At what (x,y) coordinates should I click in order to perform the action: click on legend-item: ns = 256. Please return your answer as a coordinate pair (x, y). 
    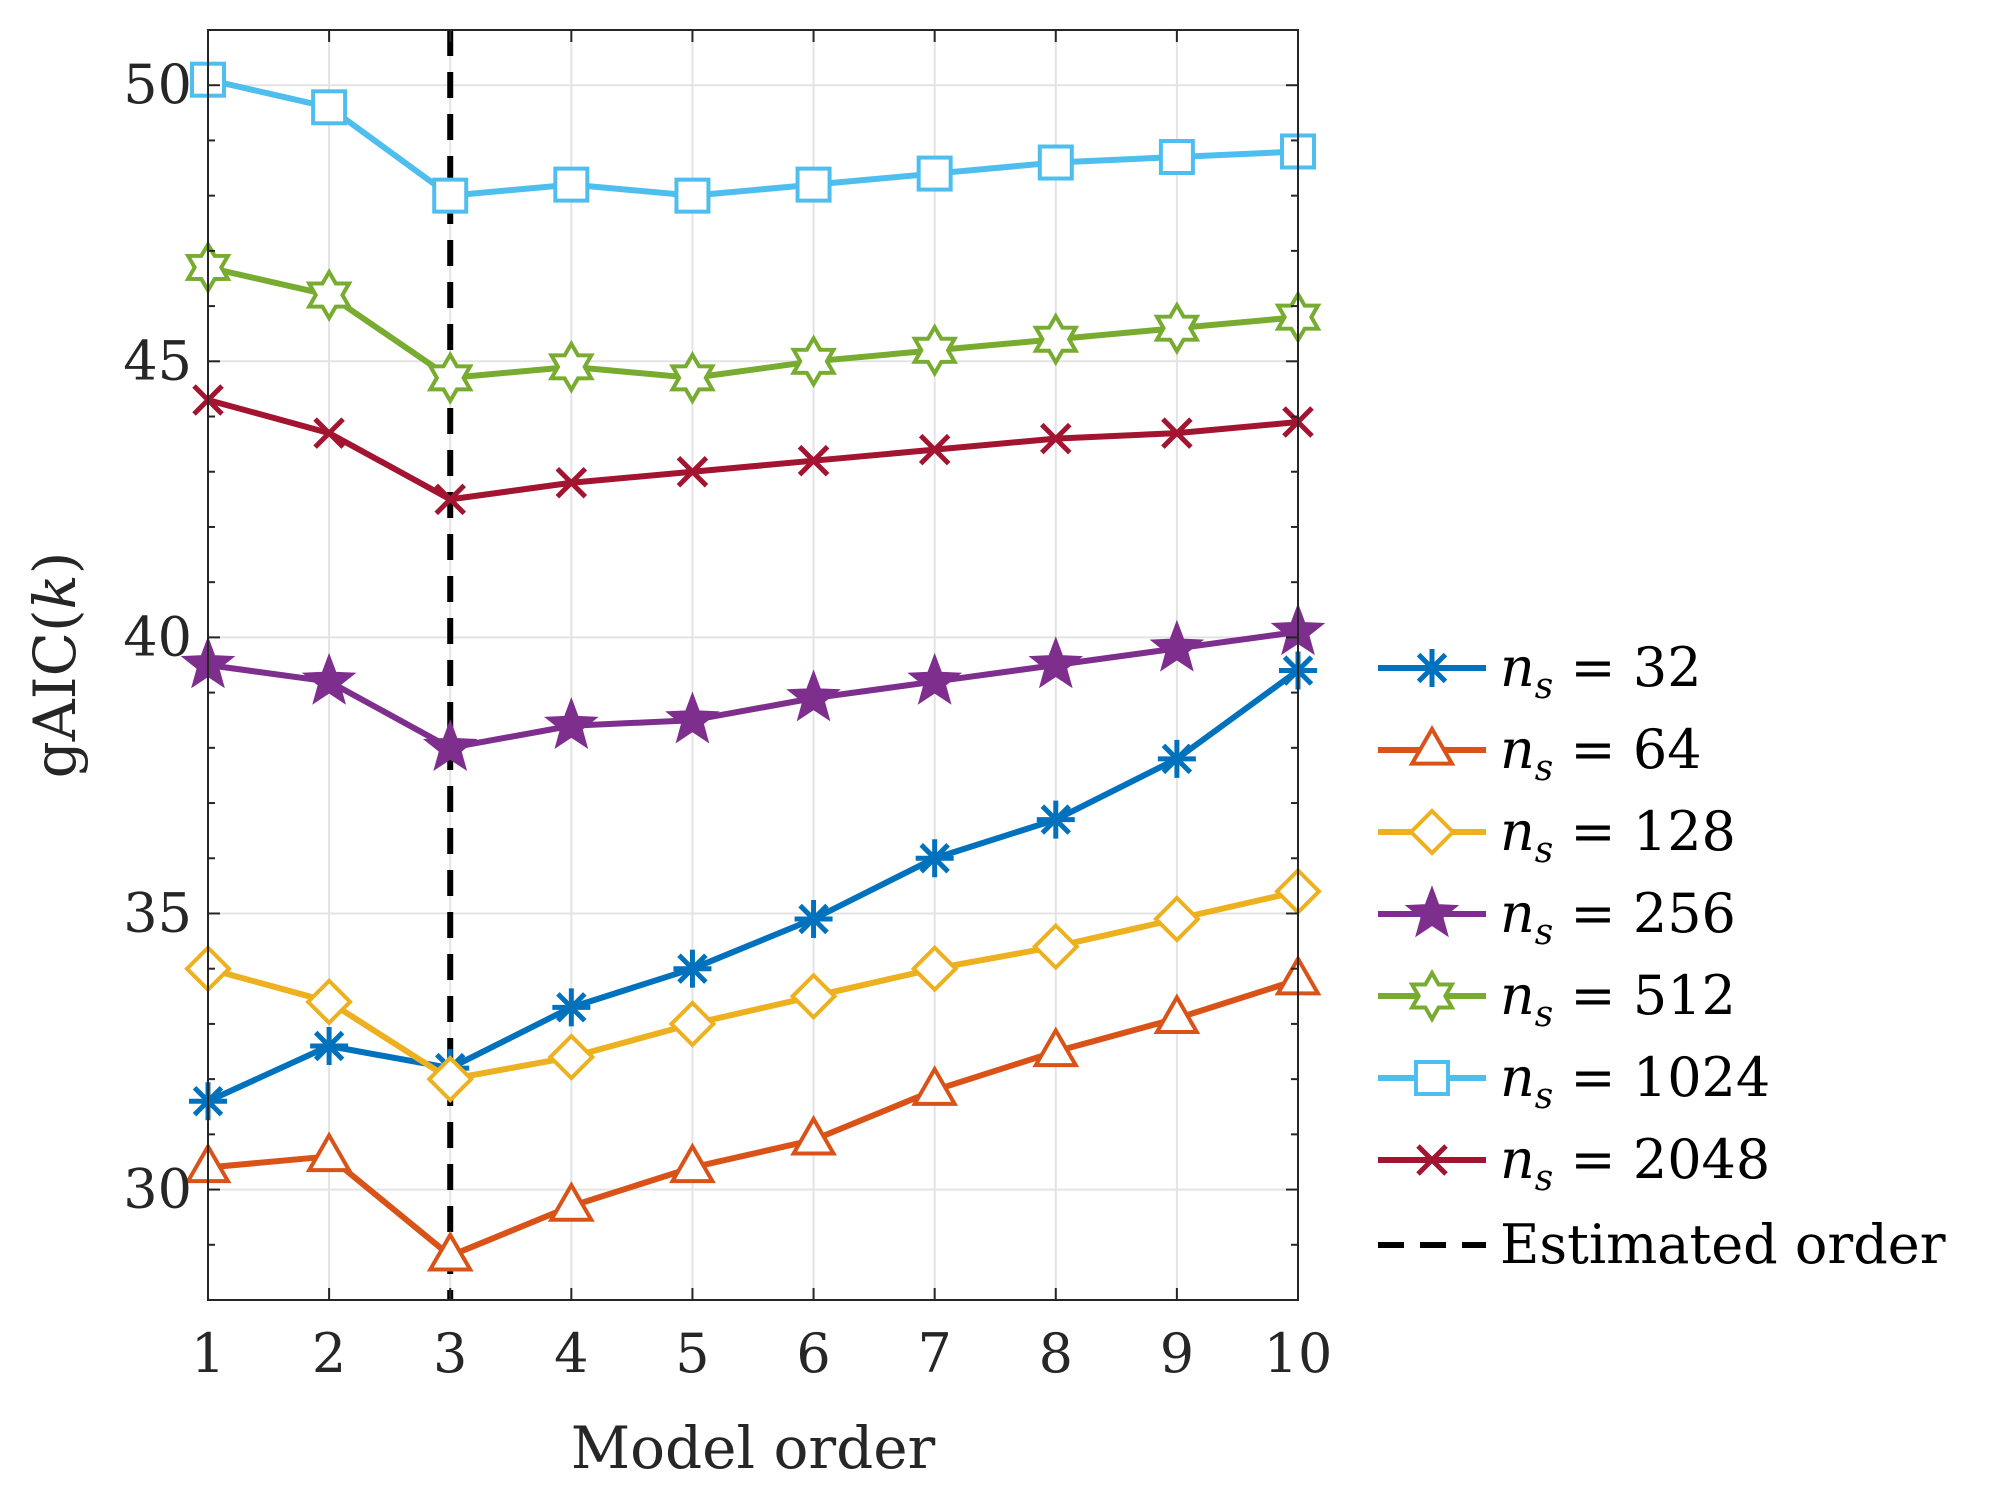
    Looking at the image, I should click on (1557, 917).